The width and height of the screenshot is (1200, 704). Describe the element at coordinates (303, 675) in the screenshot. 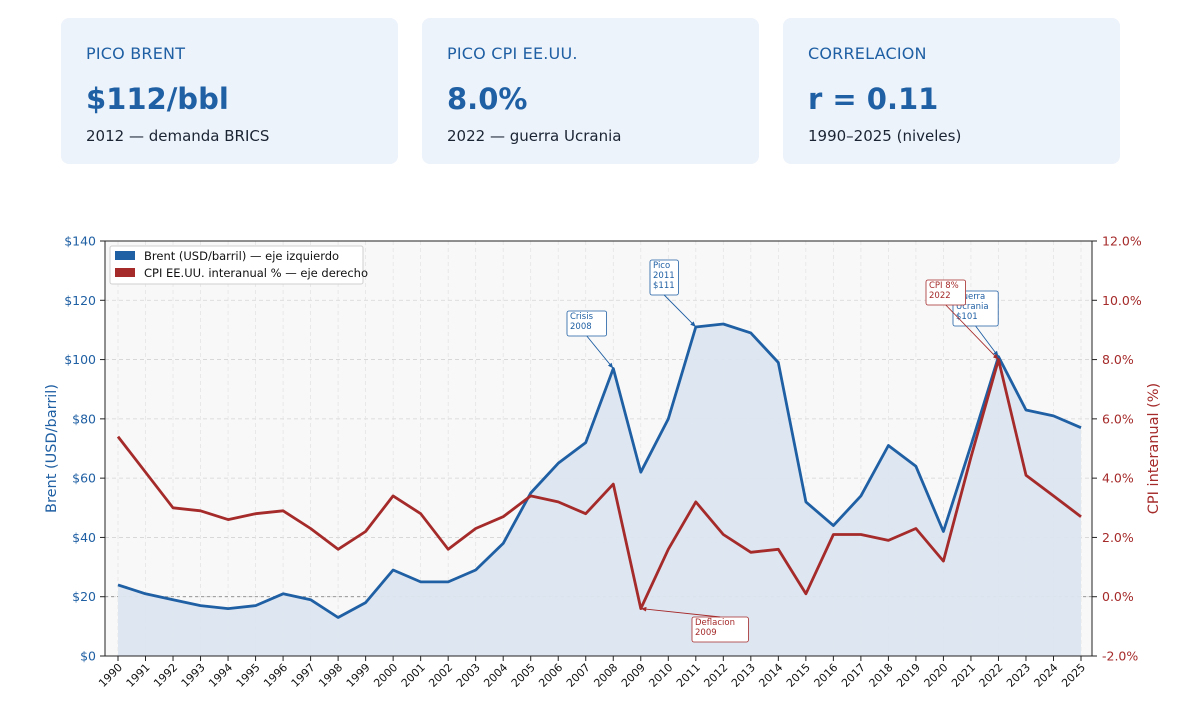

I see `x-tick-label: 1997` at that location.